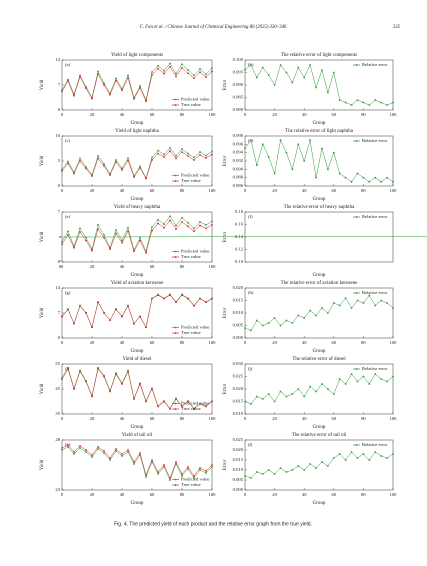 The image size is (427, 566). I want to click on chart-title: The relative error of light naphtha, so click(319, 131).